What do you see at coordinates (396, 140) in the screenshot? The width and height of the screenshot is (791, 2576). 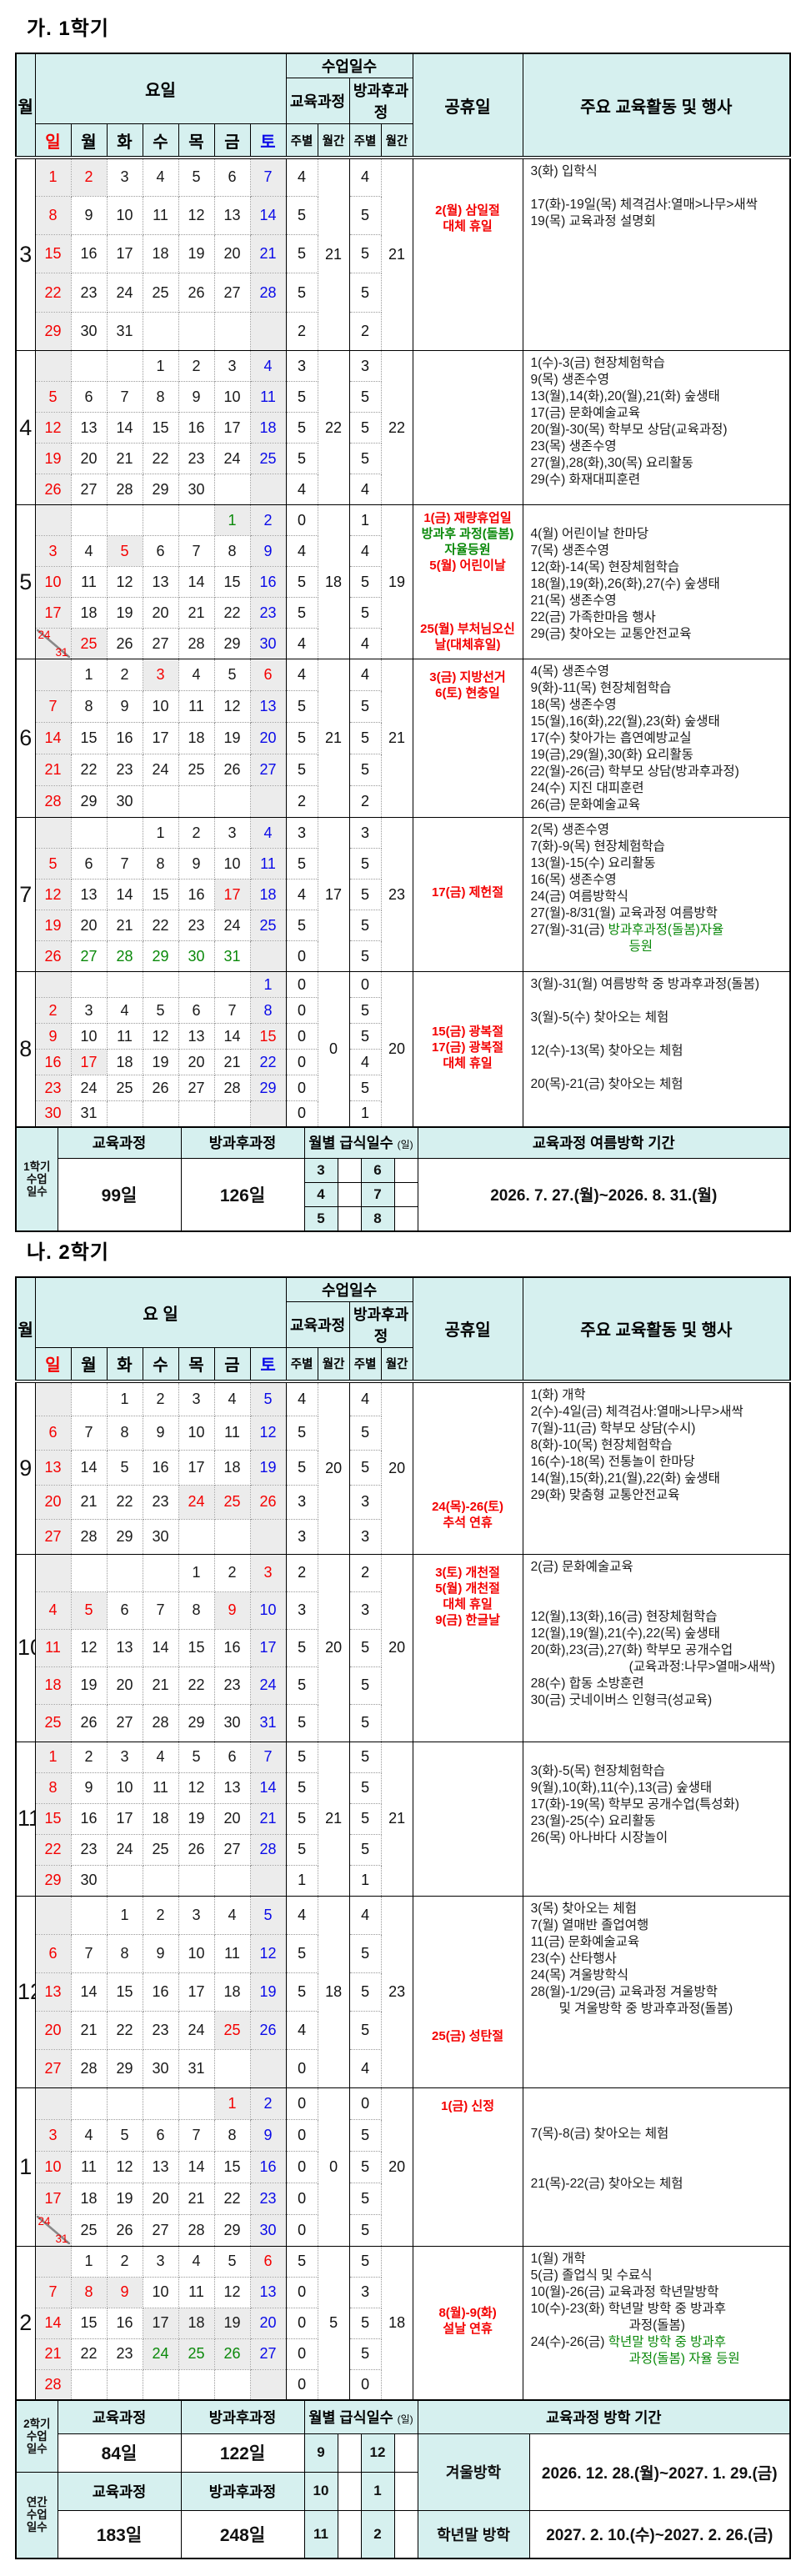 I see `count-type-header: 월간` at bounding box center [396, 140].